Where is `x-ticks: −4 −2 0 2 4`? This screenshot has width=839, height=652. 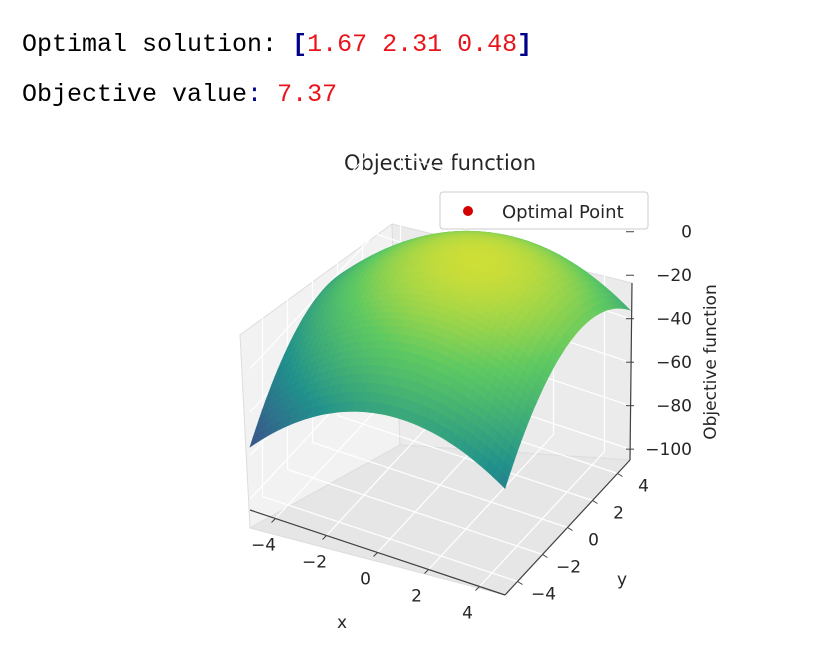 x-ticks: −4 −2 0 2 4 is located at coordinates (365, 571).